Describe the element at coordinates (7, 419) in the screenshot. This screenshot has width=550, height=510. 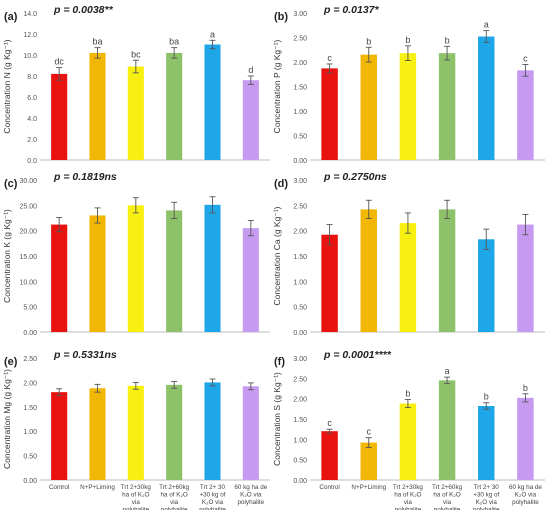
I see `y-axis-label: Concentration Mg (g Kg⁻¹)` at that location.